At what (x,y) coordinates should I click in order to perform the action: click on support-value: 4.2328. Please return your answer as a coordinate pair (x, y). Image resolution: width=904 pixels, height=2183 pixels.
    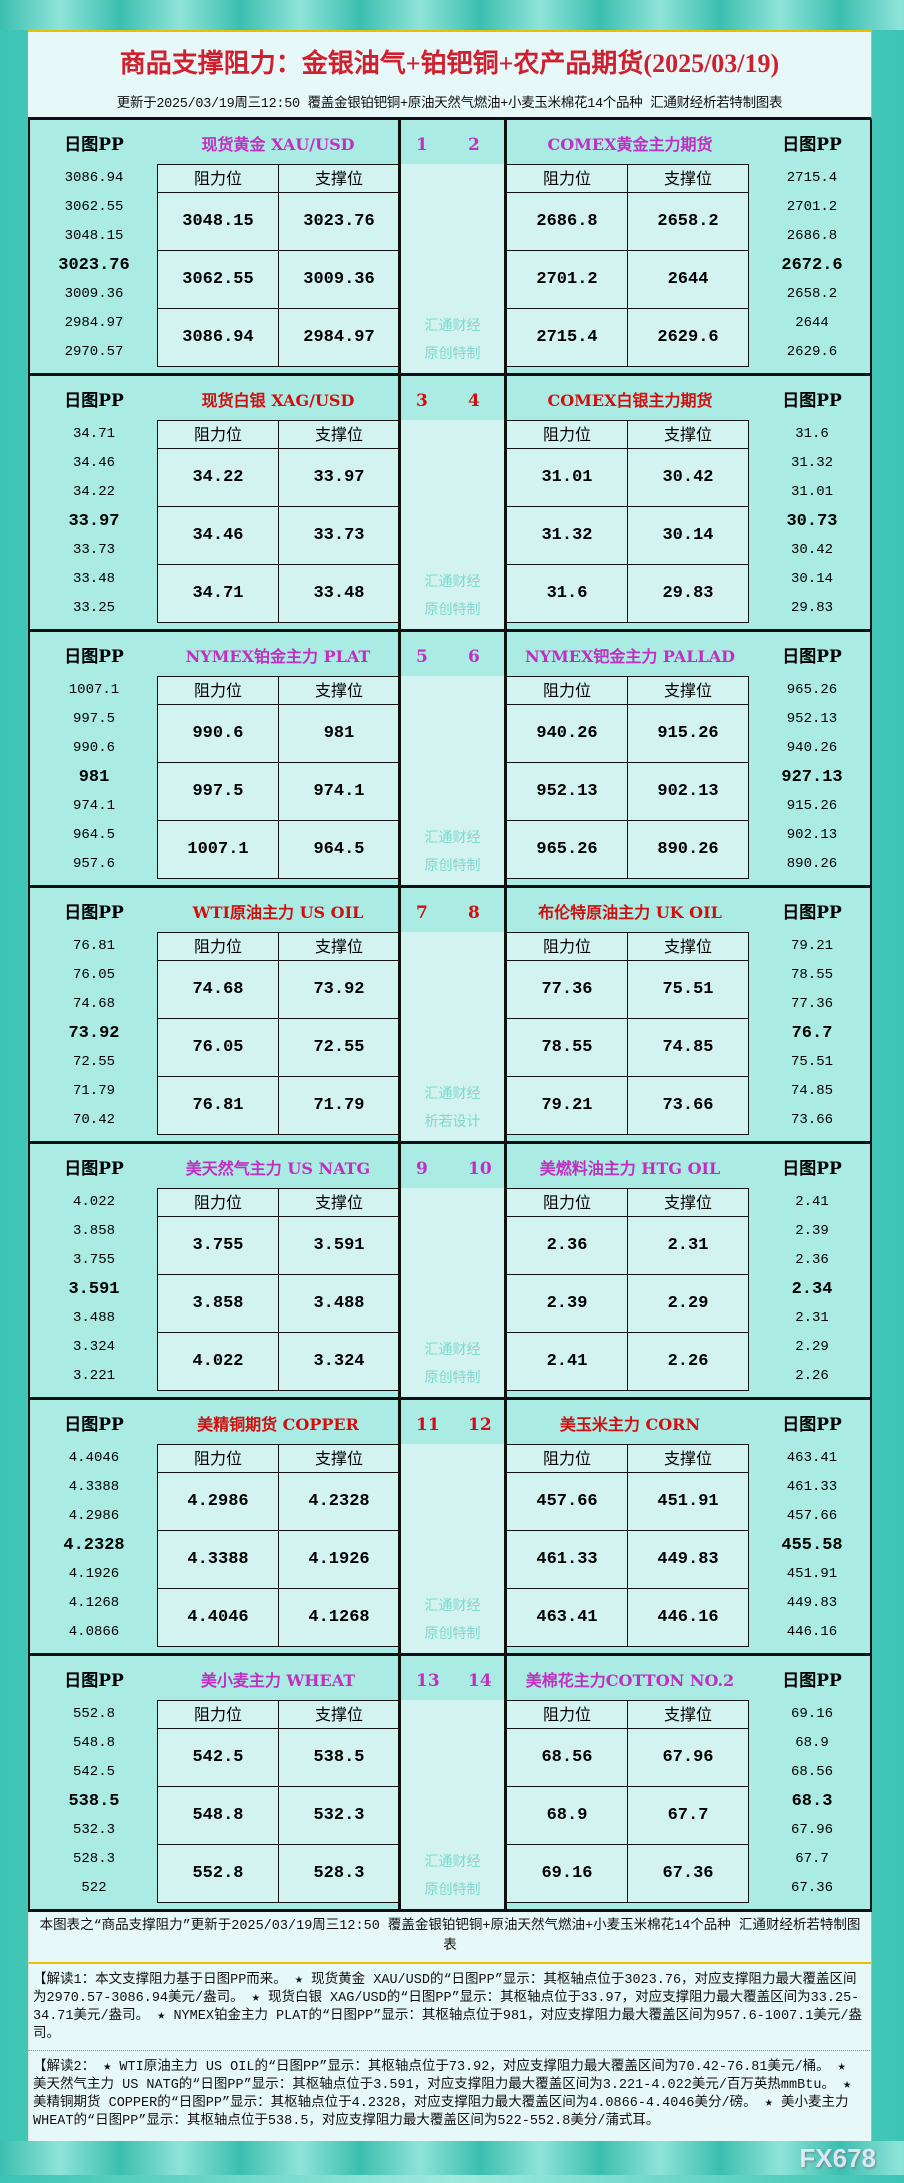
    Looking at the image, I should click on (339, 1501).